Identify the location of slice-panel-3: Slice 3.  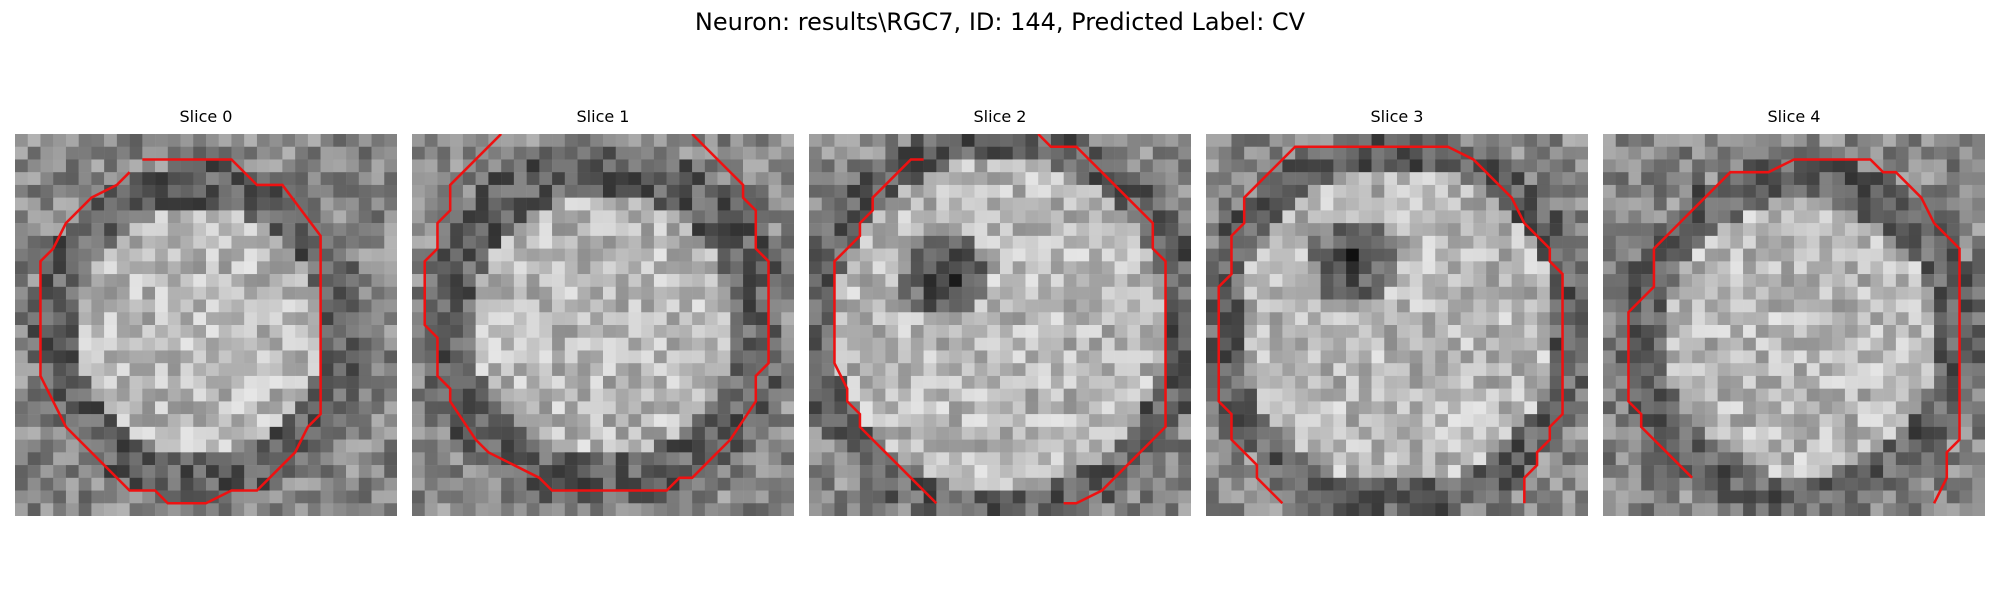
(1397, 311).